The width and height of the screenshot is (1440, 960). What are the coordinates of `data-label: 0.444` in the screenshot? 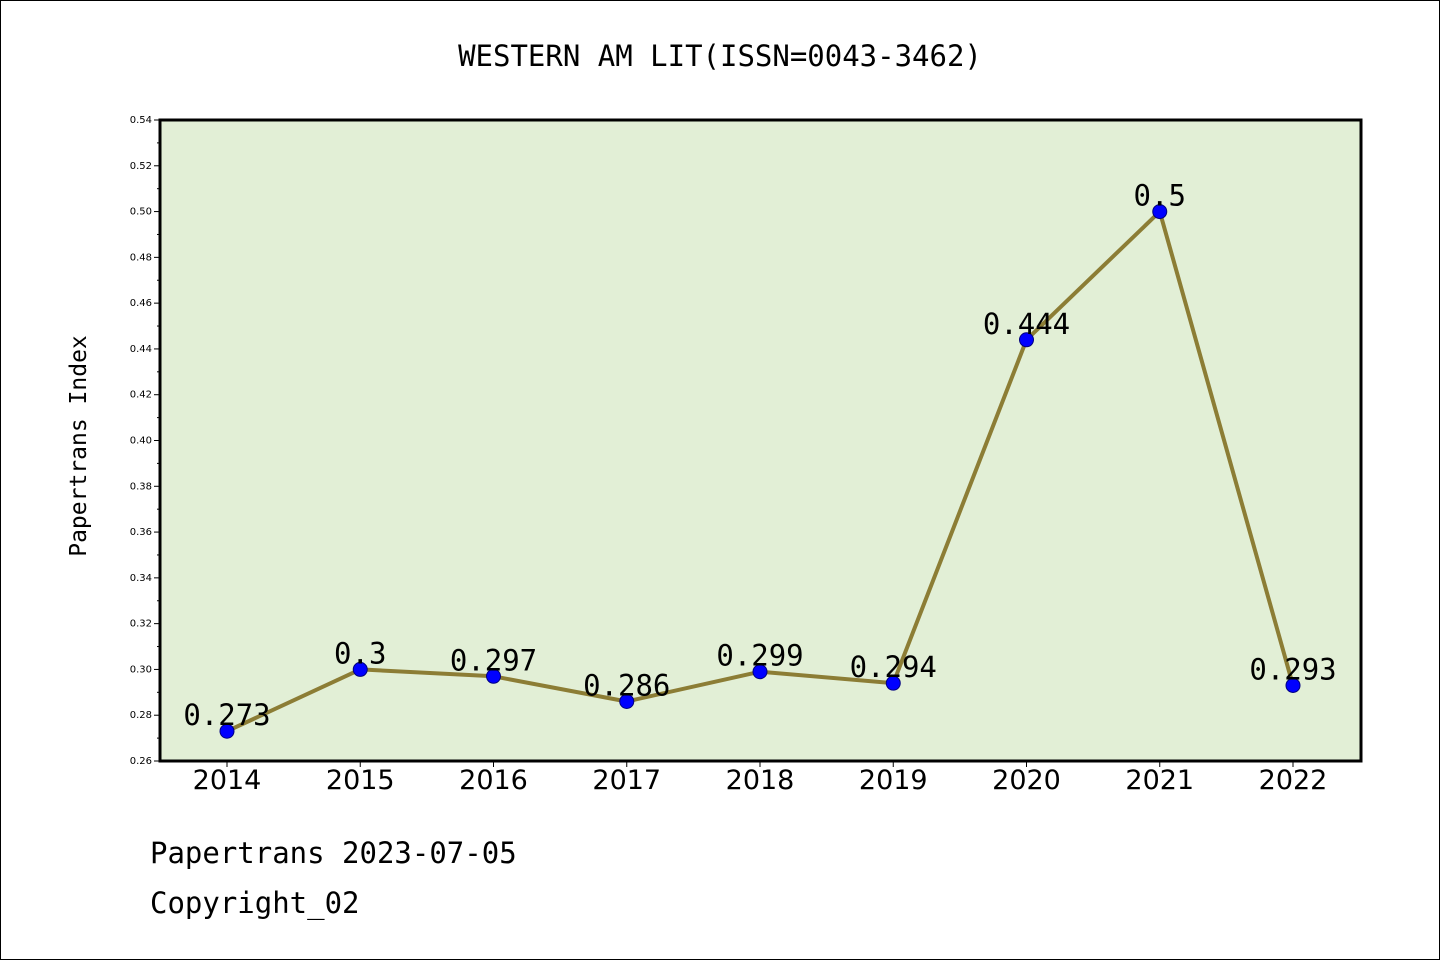 It's located at (1026, 324).